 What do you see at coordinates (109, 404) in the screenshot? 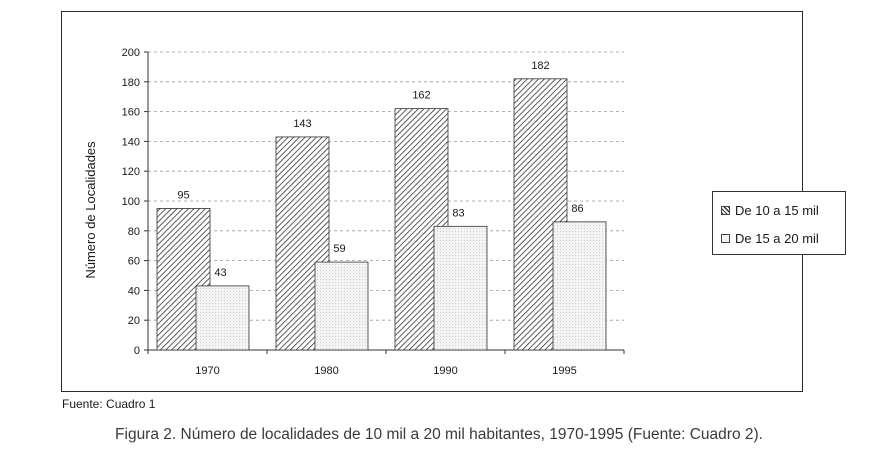
I see `source-note: Fuente: Cuadro 1` at bounding box center [109, 404].